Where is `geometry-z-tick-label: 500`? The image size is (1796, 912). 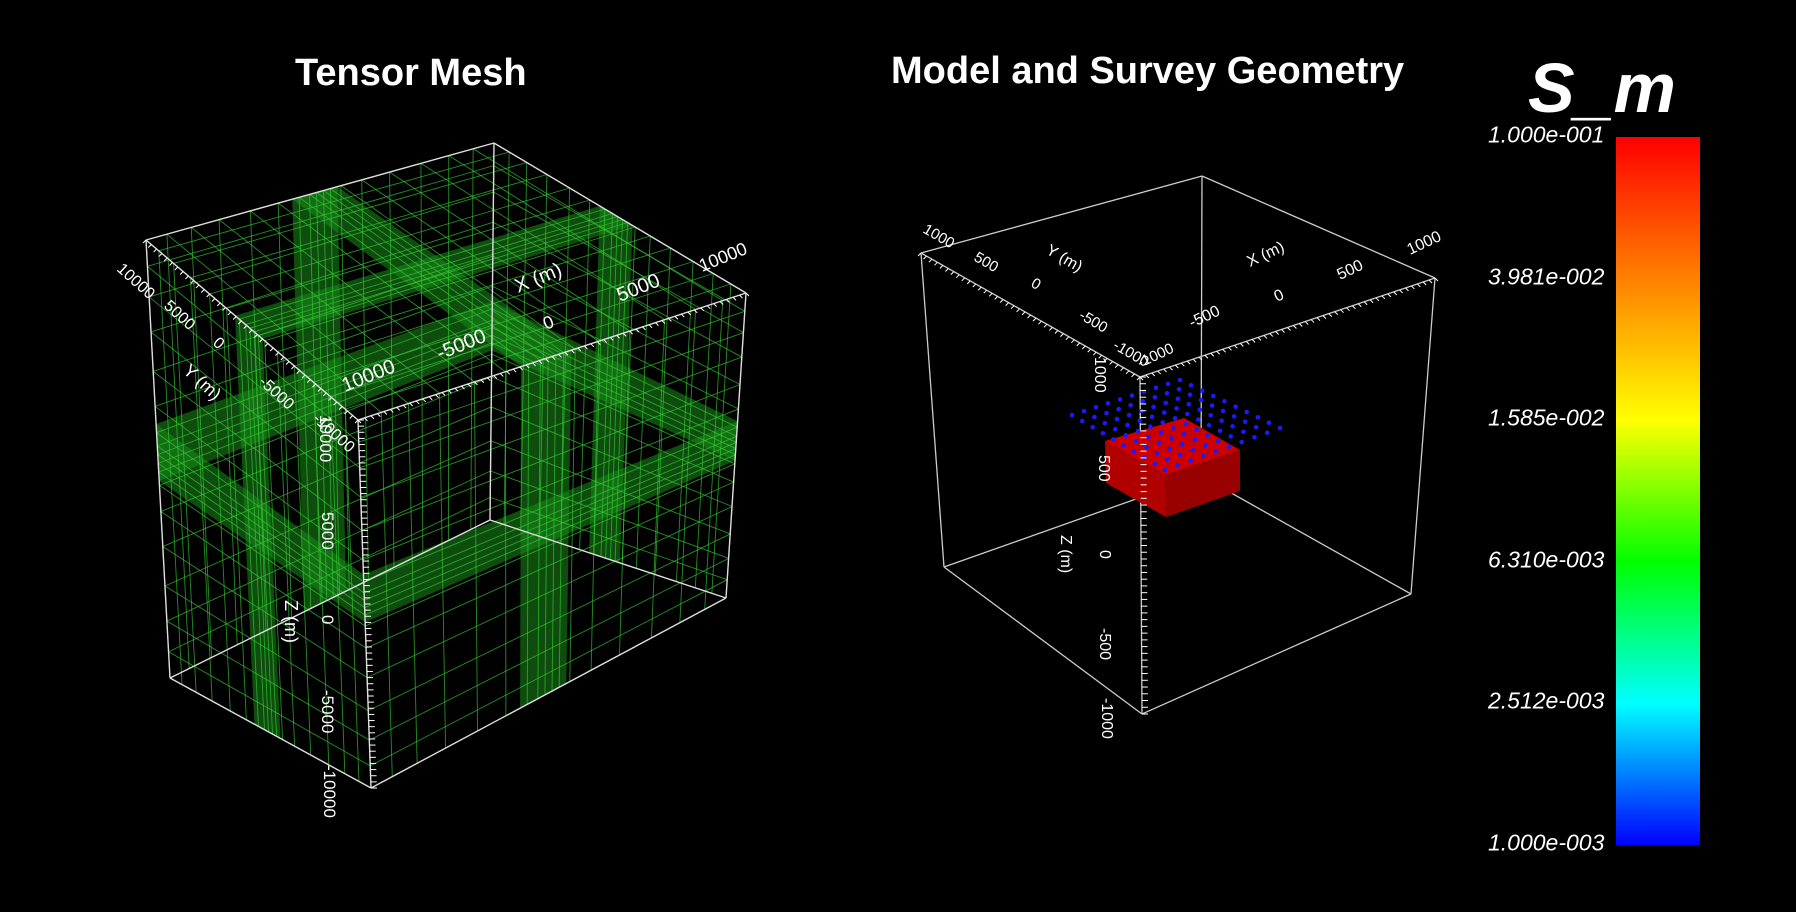
geometry-z-tick-label: 500 is located at coordinates (1103, 468).